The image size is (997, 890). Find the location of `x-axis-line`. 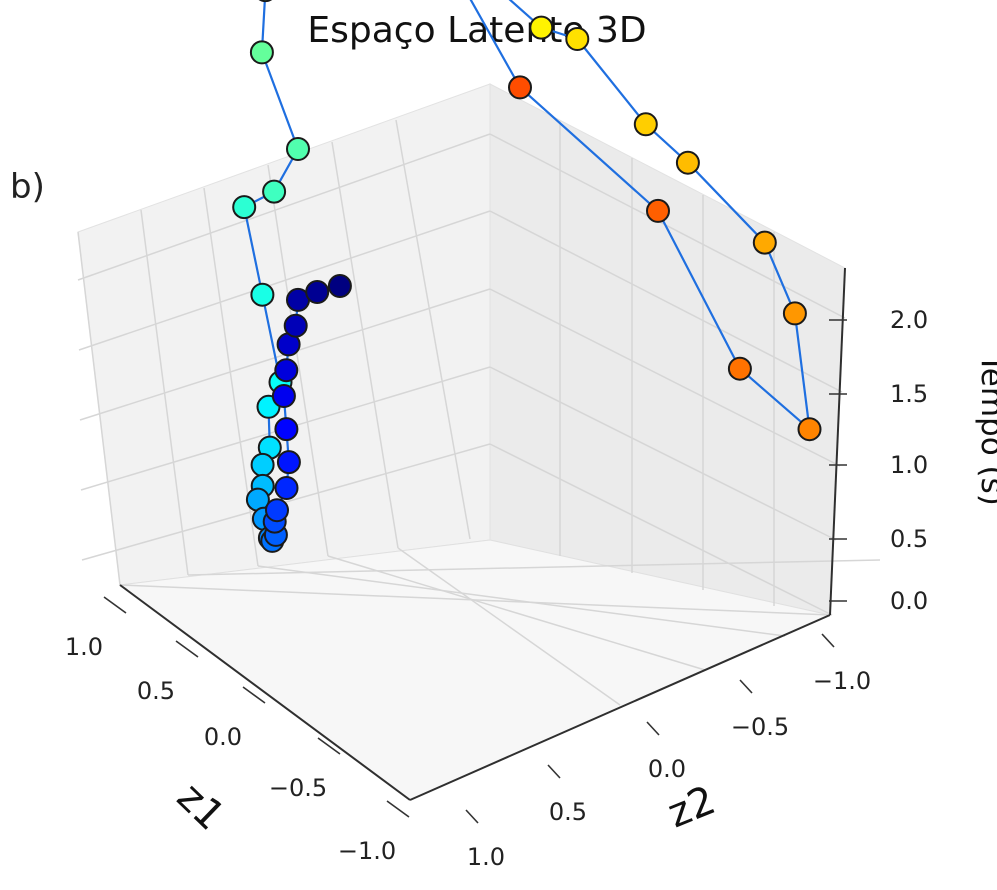

x-axis-line is located at coordinates (265, 692).